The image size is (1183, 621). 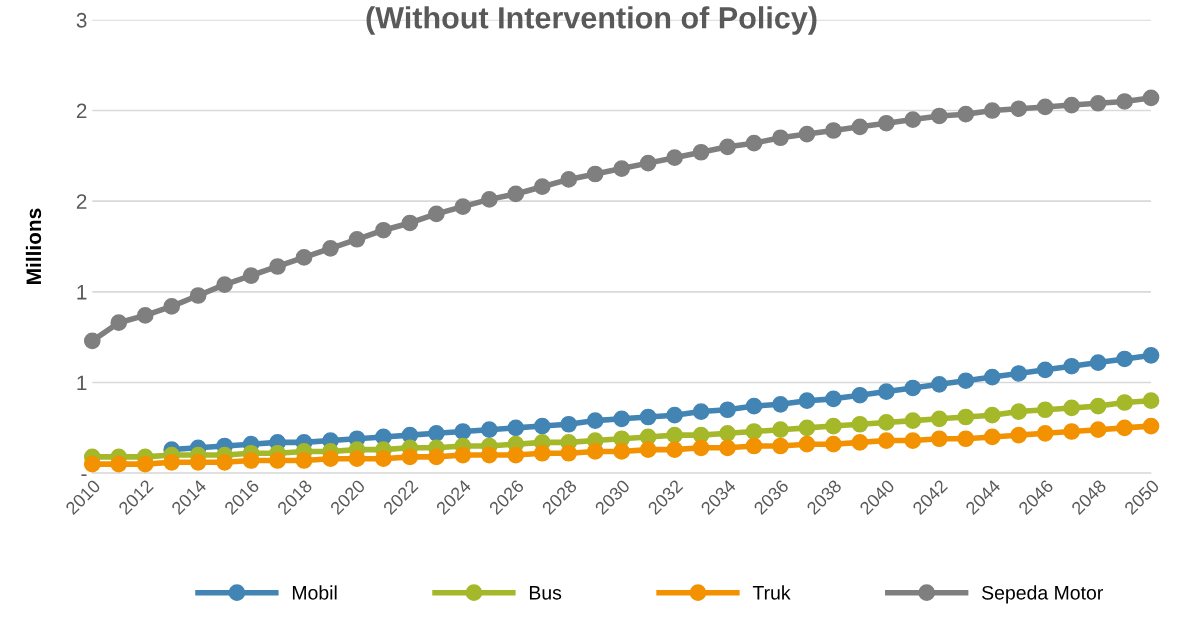 I want to click on y-tick-label: -, so click(x=84, y=475).